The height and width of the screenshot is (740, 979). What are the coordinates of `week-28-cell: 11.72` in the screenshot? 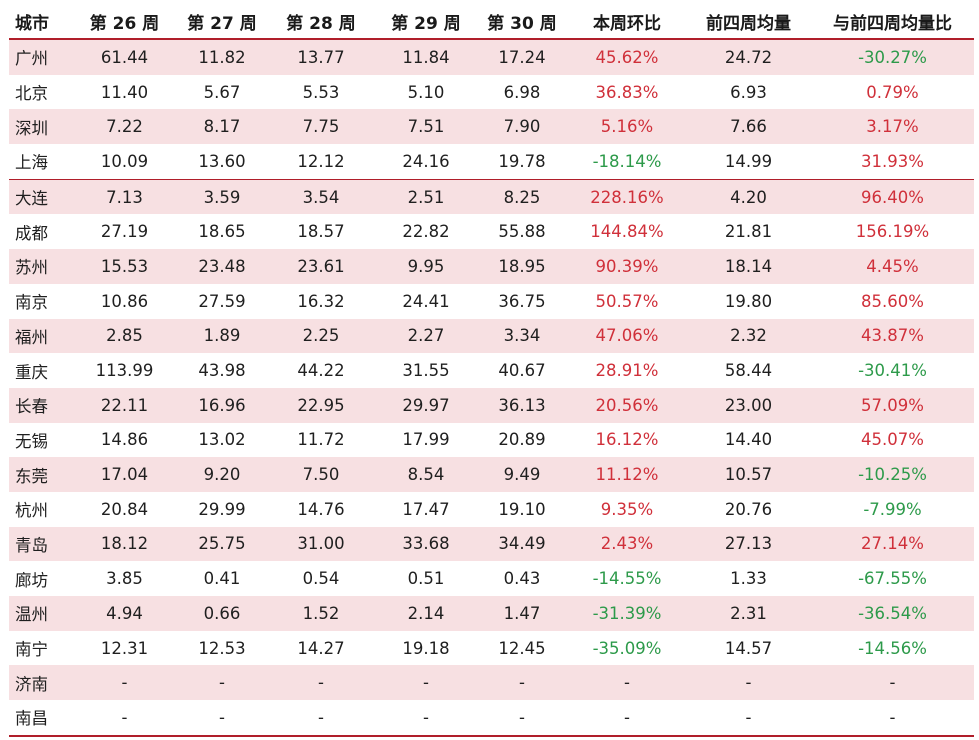 It's located at (321, 440).